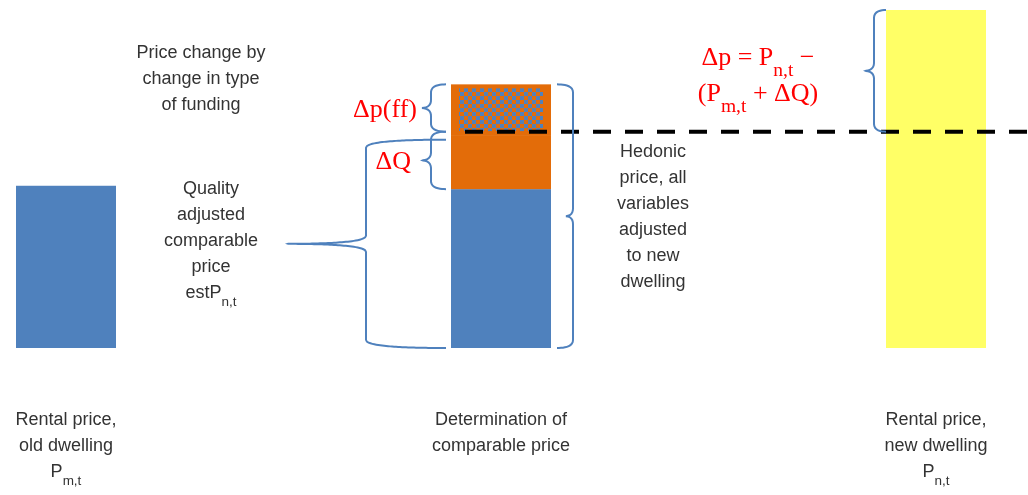  I want to click on annotation: Price change by change in type of funding, so click(201, 78).